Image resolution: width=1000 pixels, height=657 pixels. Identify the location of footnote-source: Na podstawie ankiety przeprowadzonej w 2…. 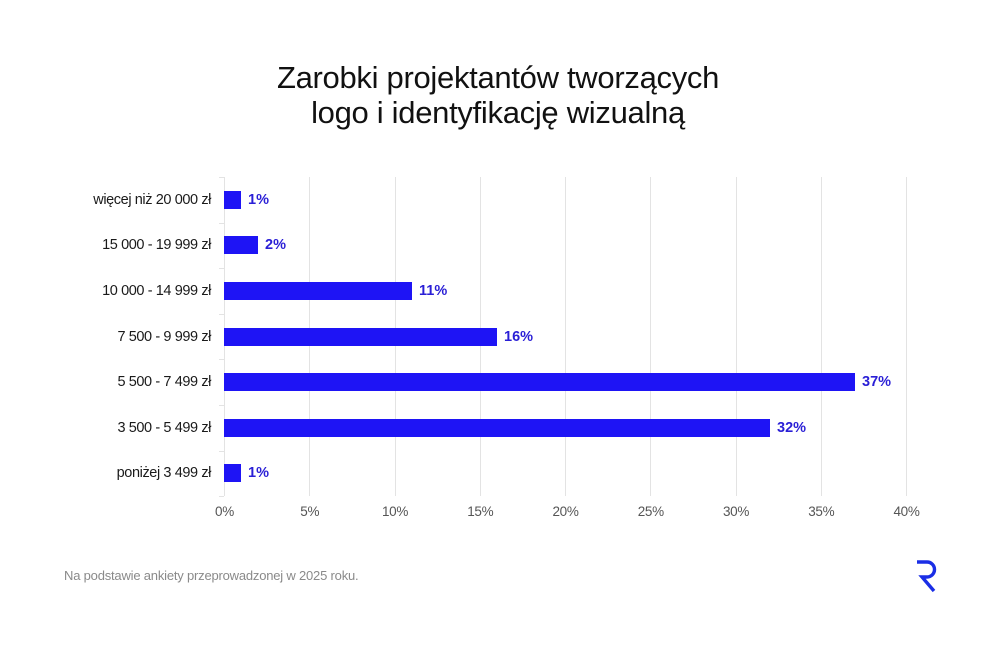
(211, 575).